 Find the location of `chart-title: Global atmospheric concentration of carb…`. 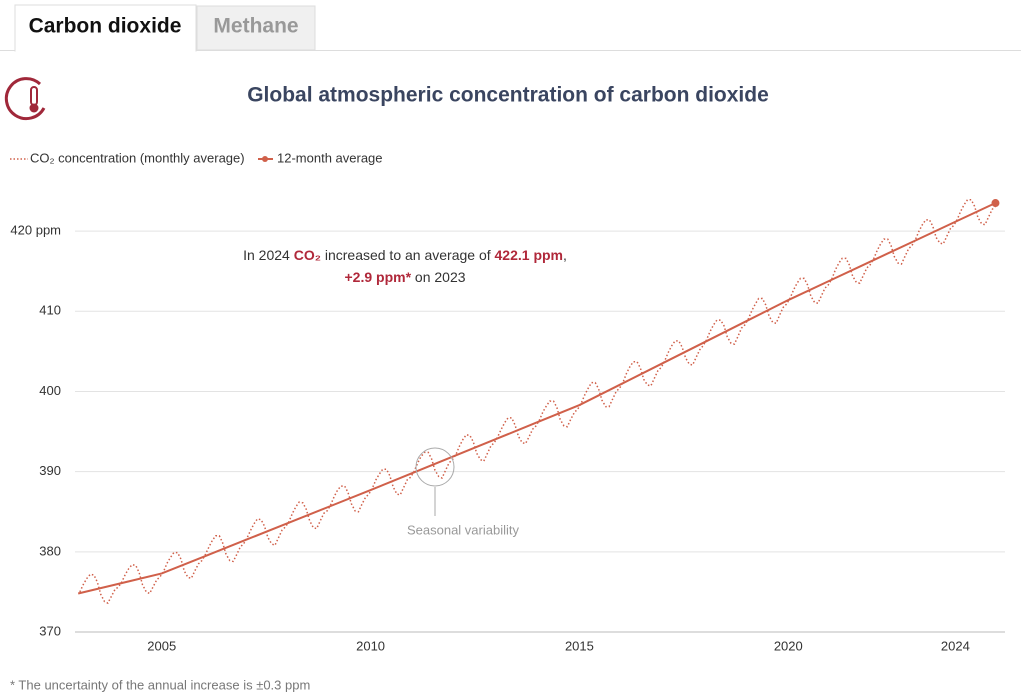

chart-title: Global atmospheric concentration of carb… is located at coordinates (508, 95).